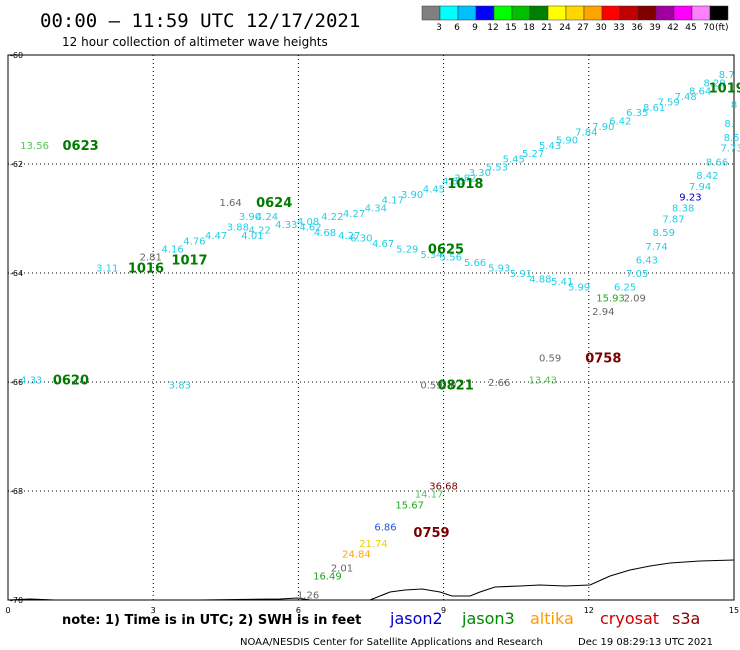  Describe the element at coordinates (252, 236) in the screenshot. I see `wave-height-point: 4.01` at that location.